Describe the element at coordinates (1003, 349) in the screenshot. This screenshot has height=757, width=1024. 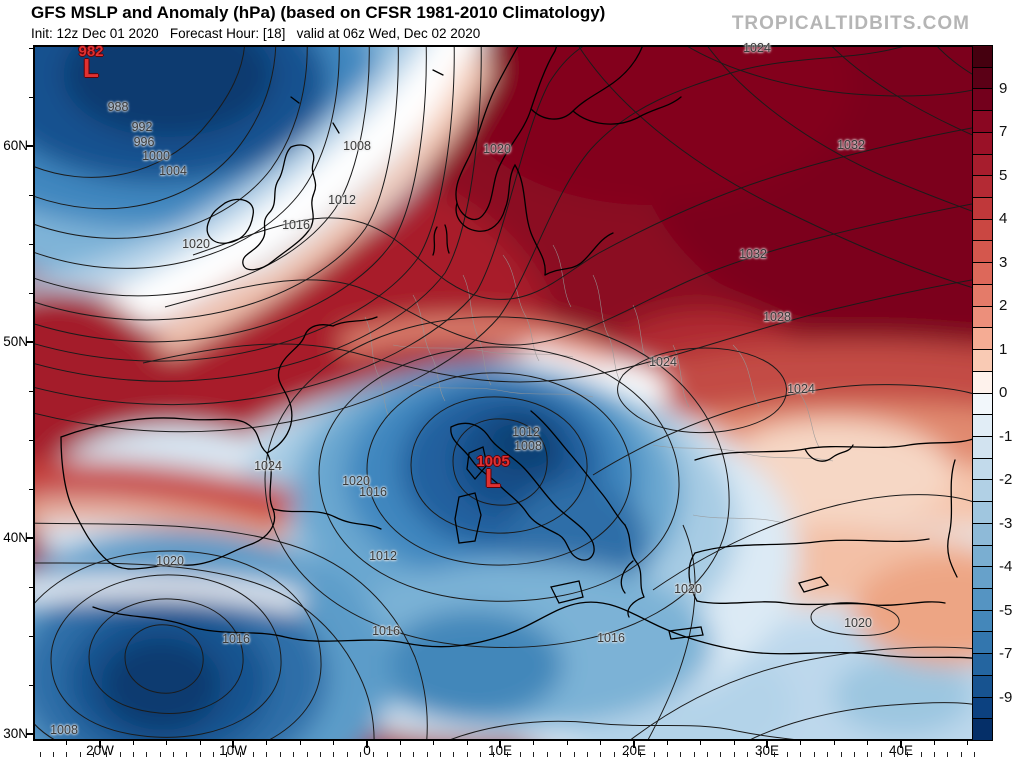
I see `colorbar-label: 1` at that location.